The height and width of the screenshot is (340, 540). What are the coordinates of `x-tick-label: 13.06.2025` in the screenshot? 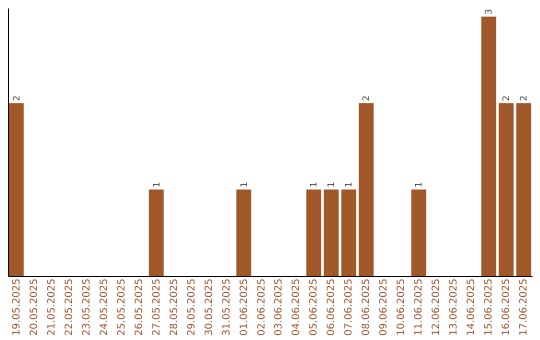 It's located at (454, 307).